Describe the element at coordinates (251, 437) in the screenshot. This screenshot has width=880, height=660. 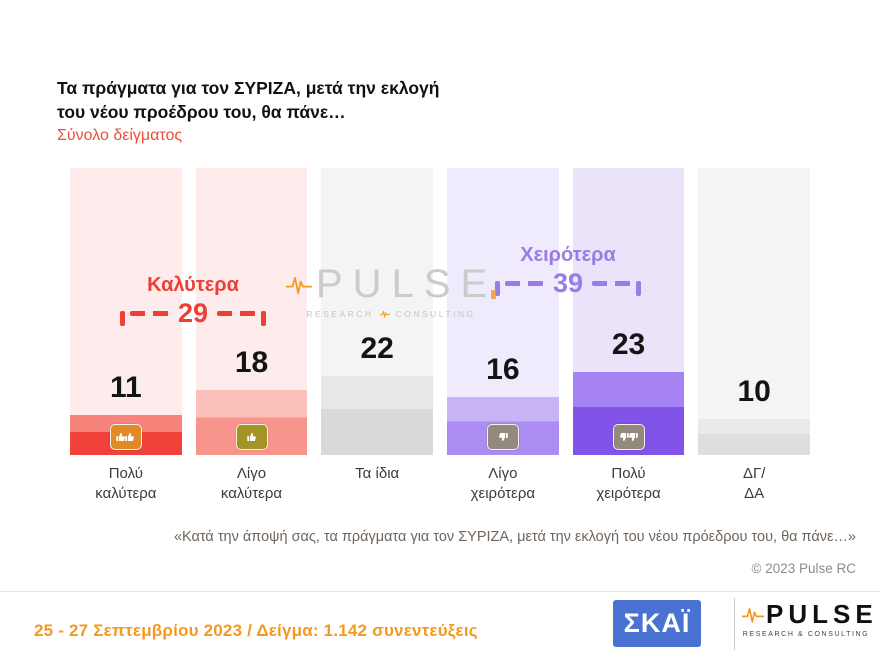
I see `thumb-up-icon` at that location.